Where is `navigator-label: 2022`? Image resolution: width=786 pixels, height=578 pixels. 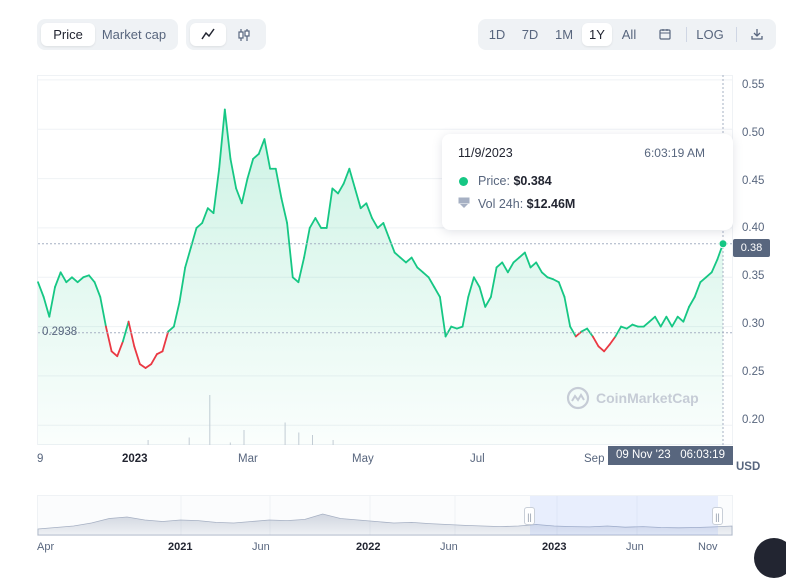 navigator-label: 2022 is located at coordinates (368, 547).